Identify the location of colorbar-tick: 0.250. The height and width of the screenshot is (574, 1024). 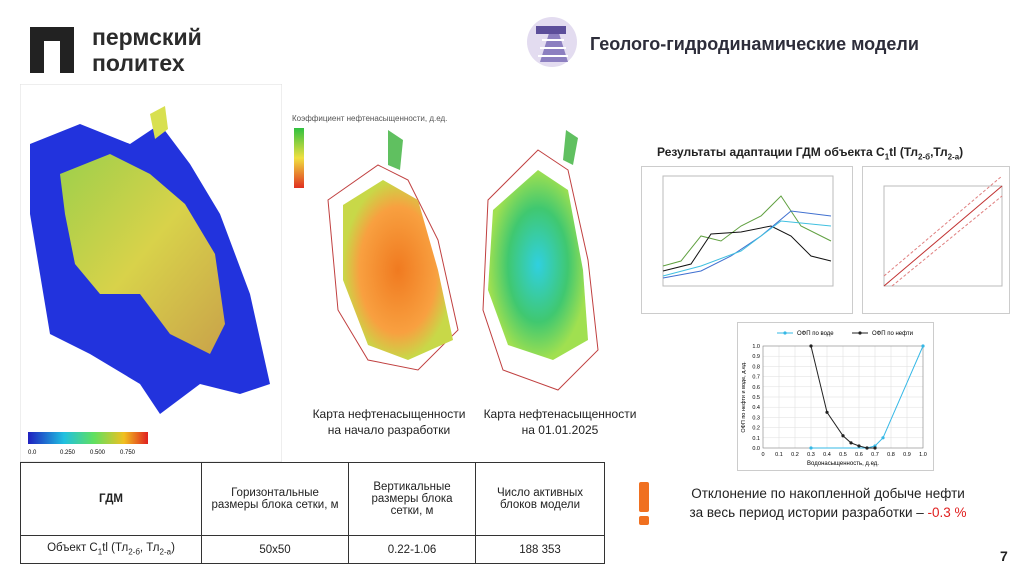
(68, 453).